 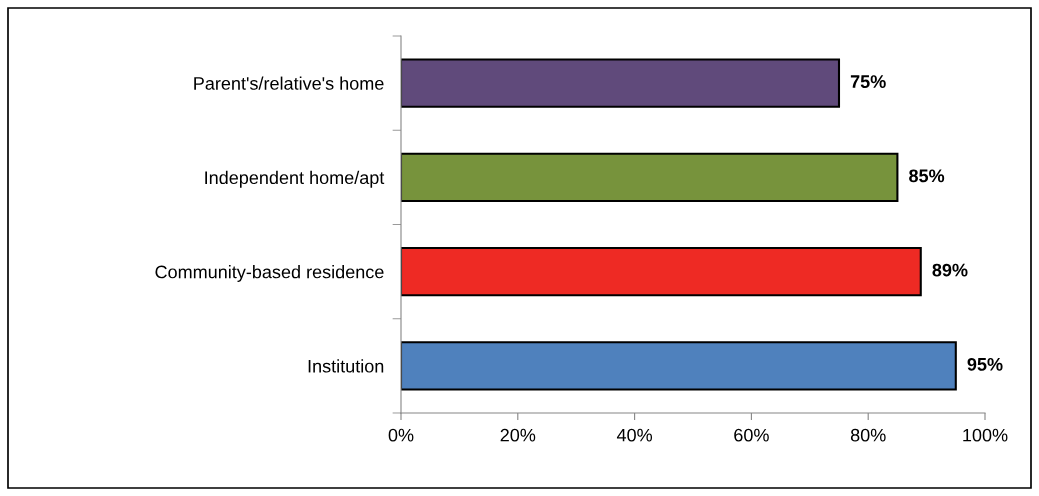 What do you see at coordinates (634, 435) in the screenshot?
I see `x-tick-label: 40%` at bounding box center [634, 435].